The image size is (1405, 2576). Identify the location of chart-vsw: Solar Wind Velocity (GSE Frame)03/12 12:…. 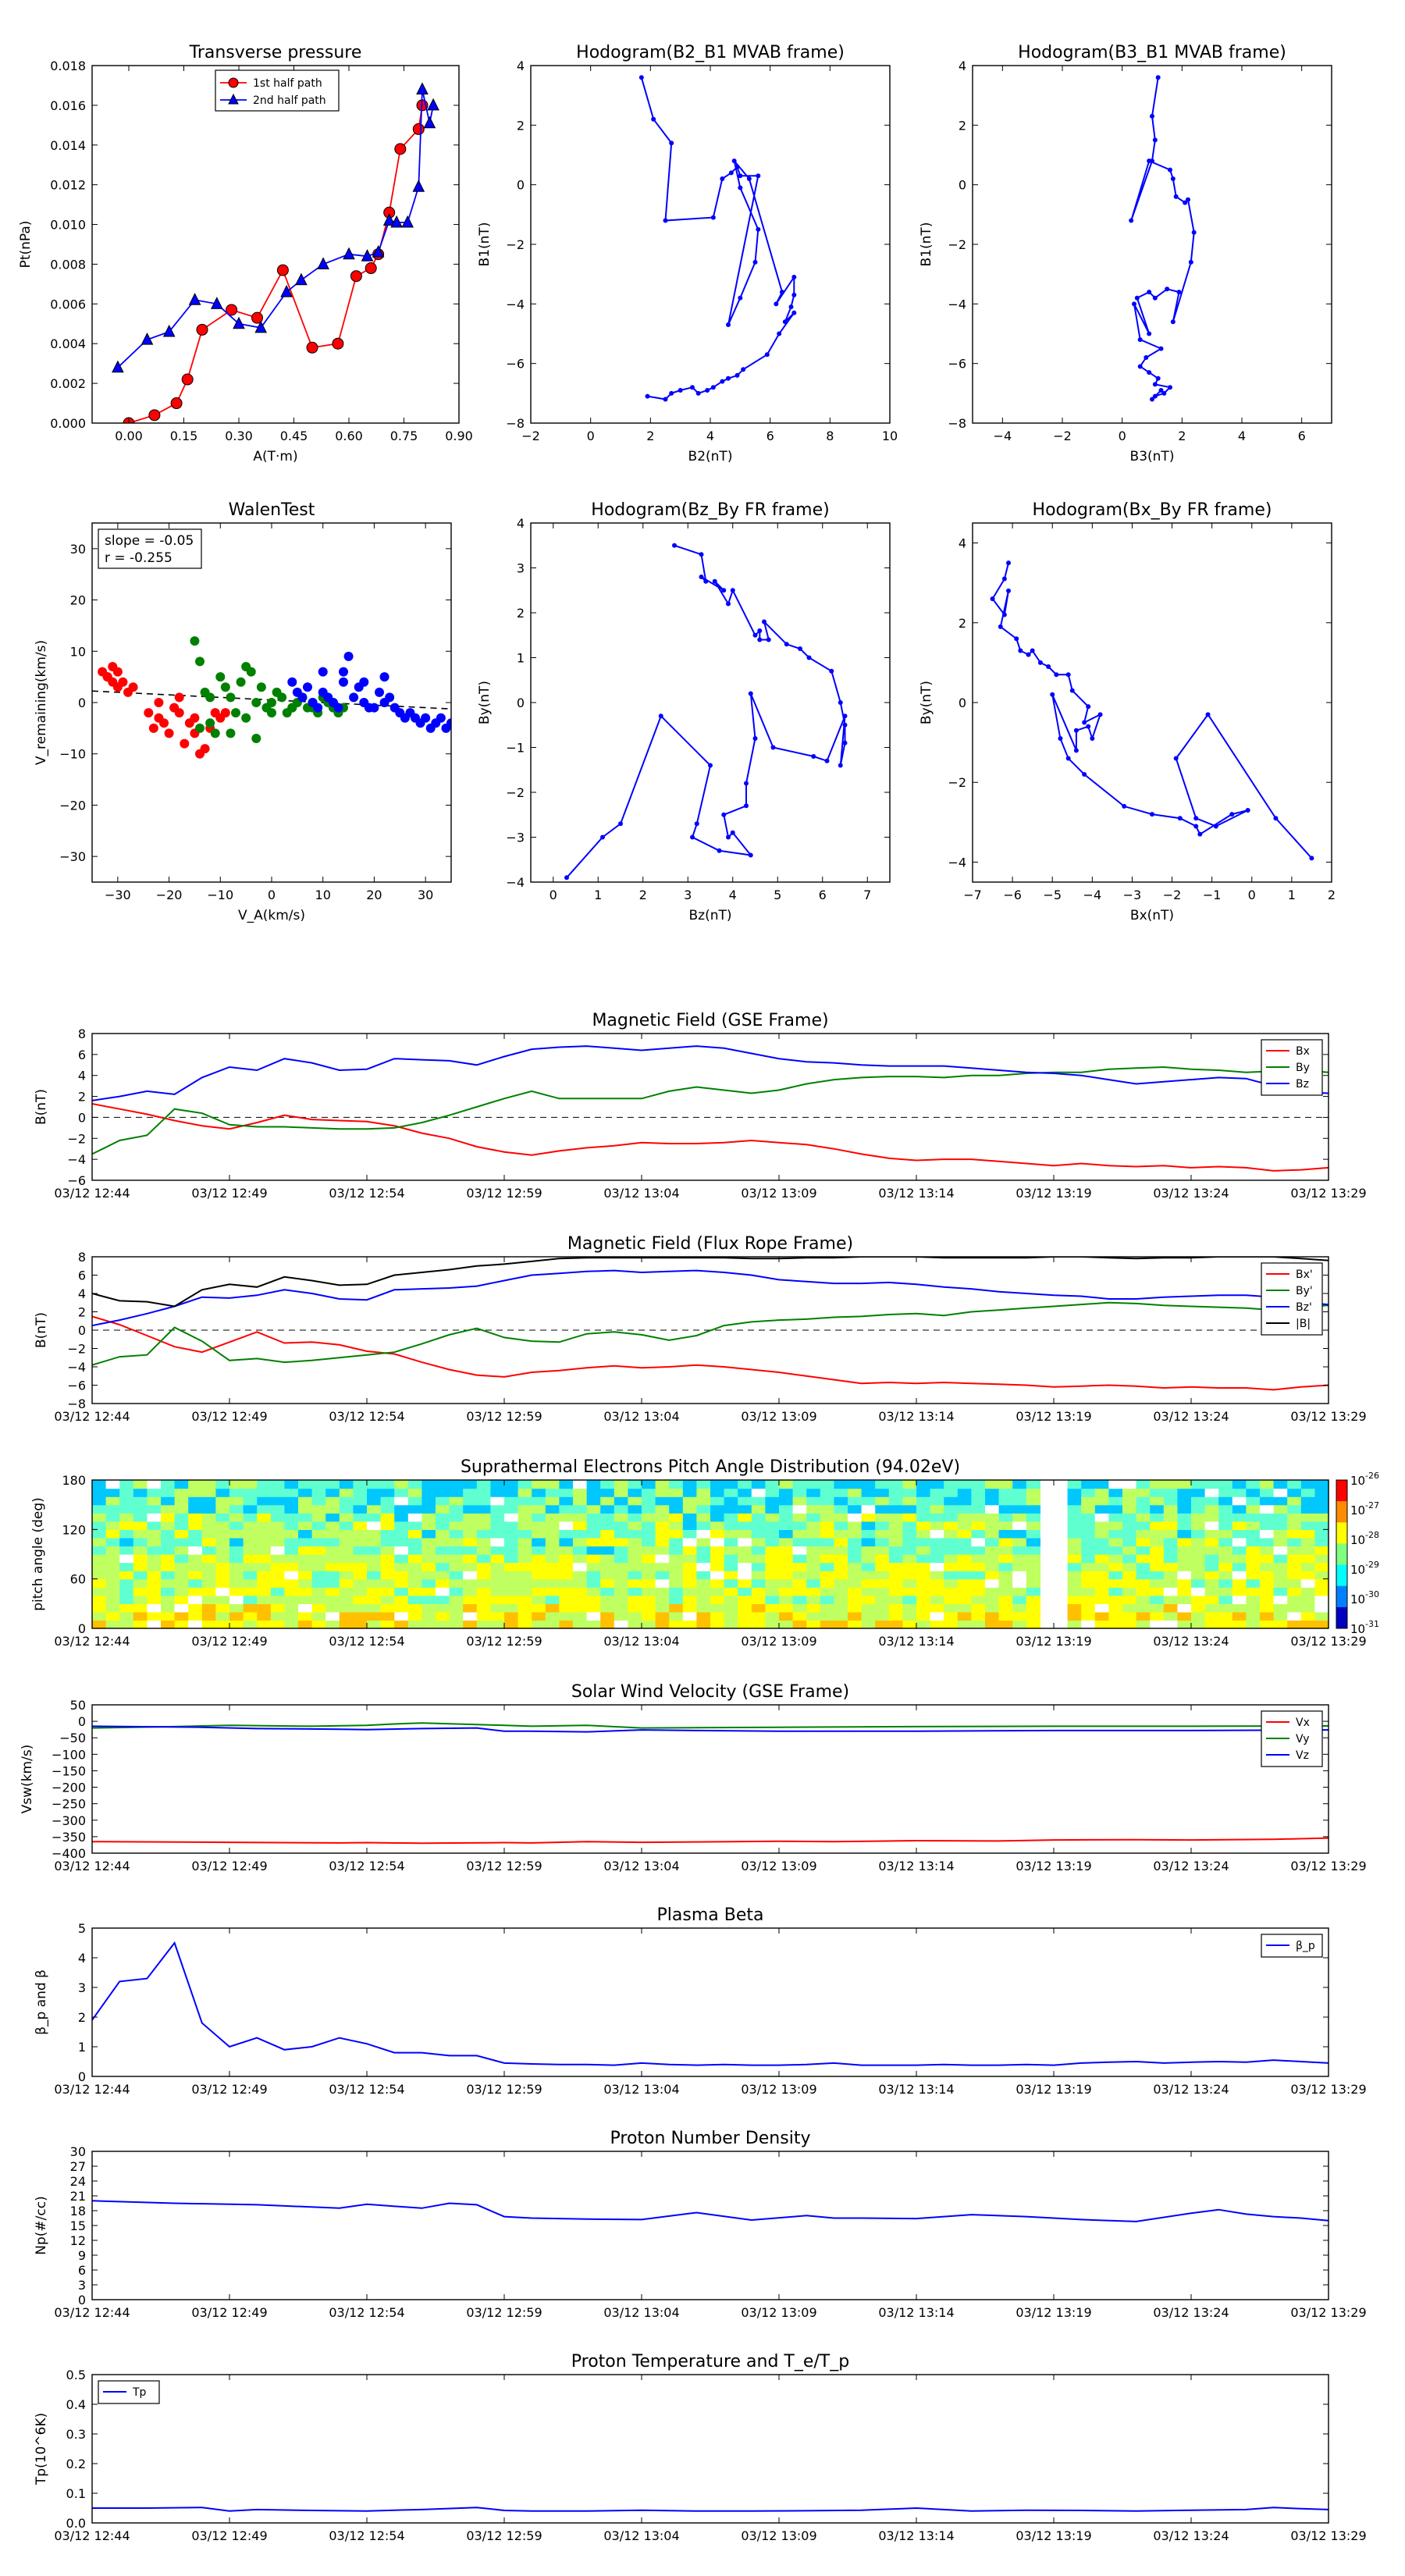
(693, 1777).